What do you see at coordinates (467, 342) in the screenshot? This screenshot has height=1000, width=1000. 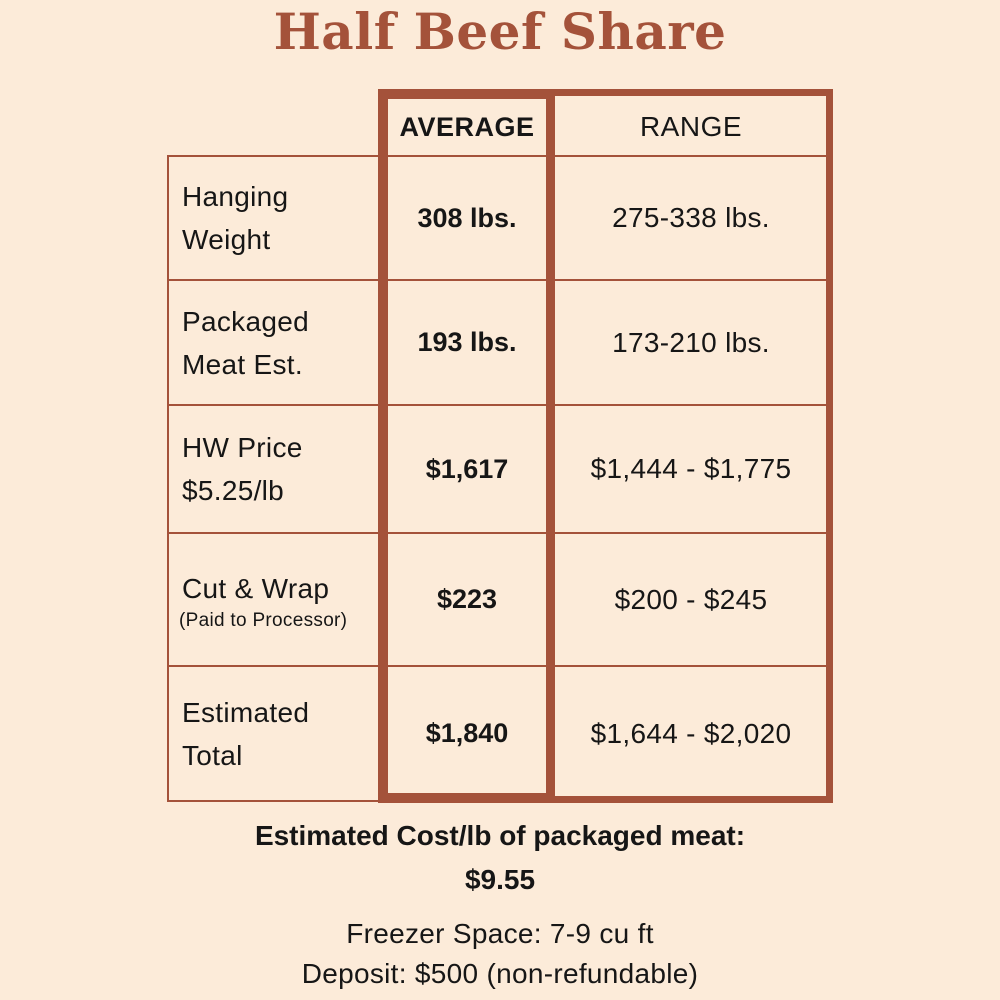 I see `row-average: 193 lbs.` at bounding box center [467, 342].